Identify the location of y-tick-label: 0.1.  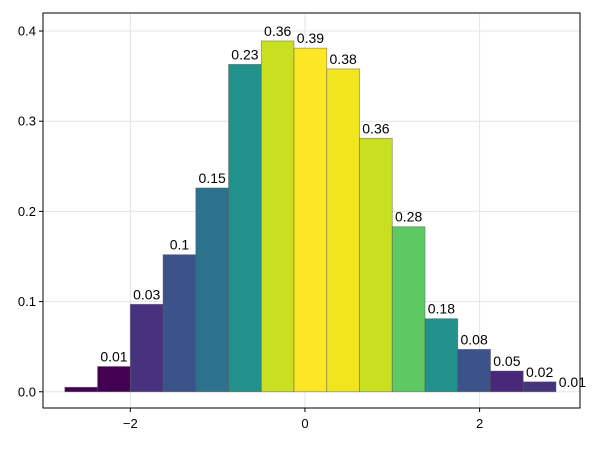
(27, 301).